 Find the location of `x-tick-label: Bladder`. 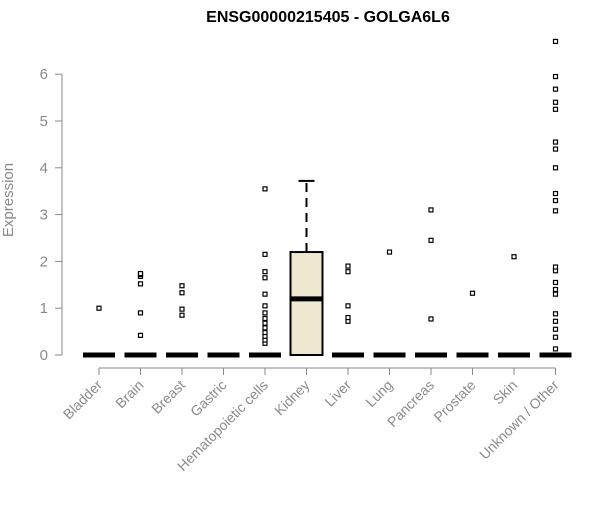

x-tick-label: Bladder is located at coordinates (83, 400).